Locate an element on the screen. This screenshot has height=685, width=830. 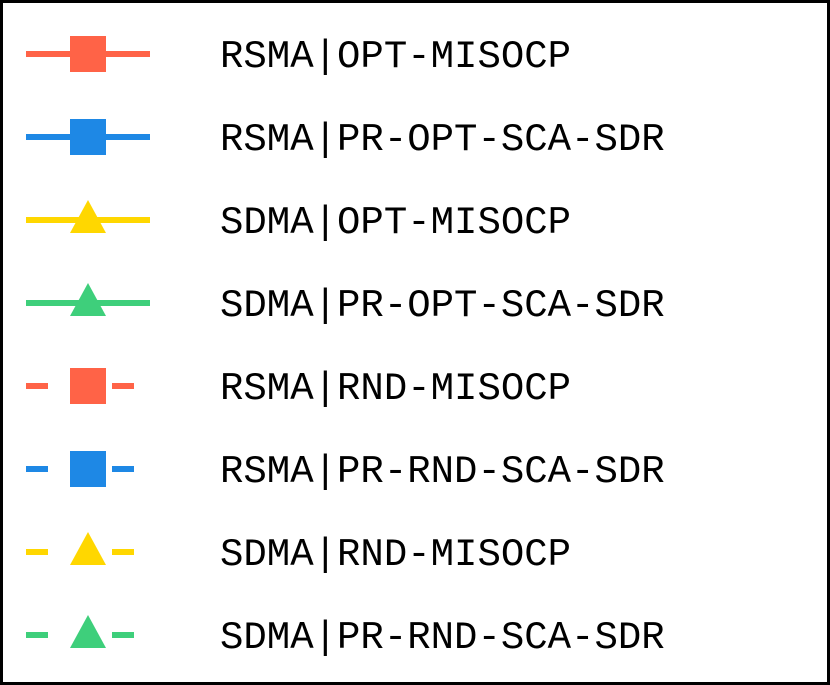
legend-label: SDMA|PR-RND-SCA-SDR is located at coordinates (442, 638).